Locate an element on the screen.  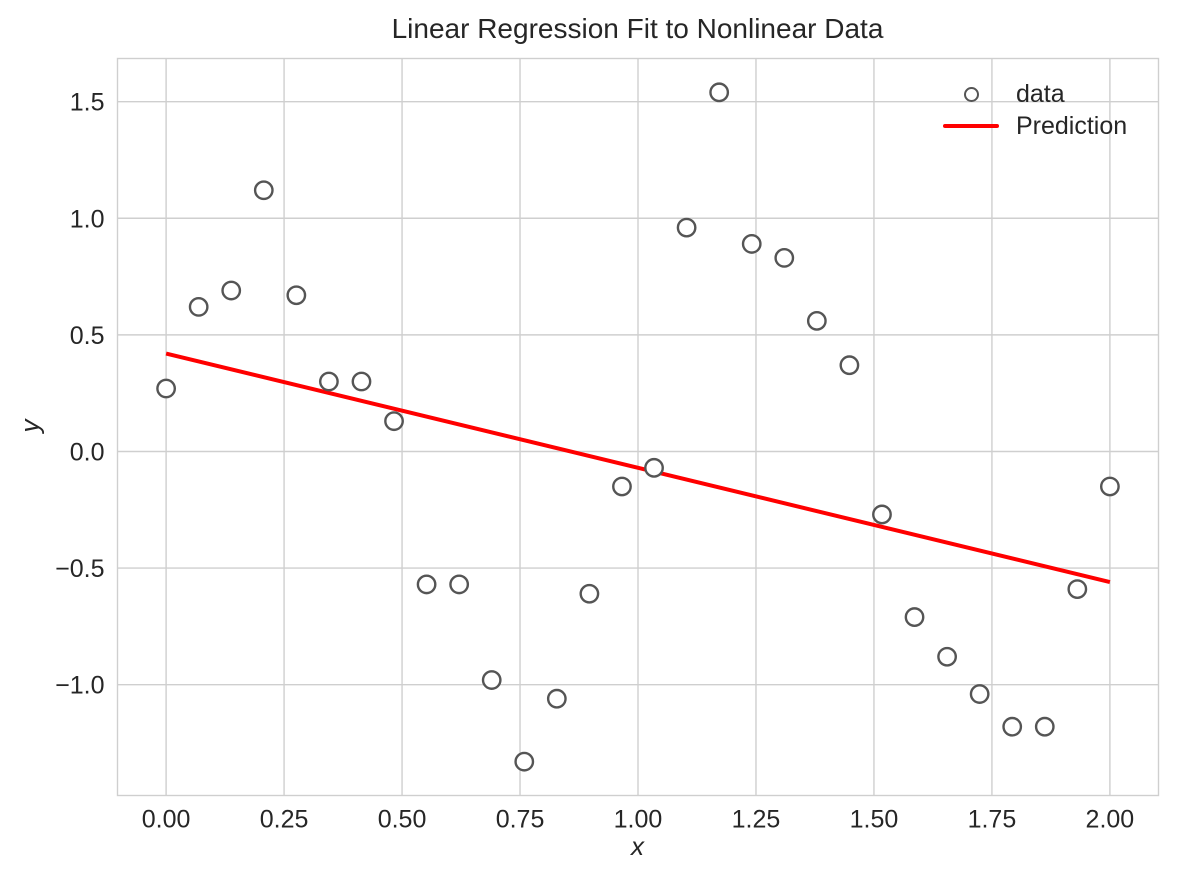
legend-label-prediction: Prediction is located at coordinates (1072, 125).